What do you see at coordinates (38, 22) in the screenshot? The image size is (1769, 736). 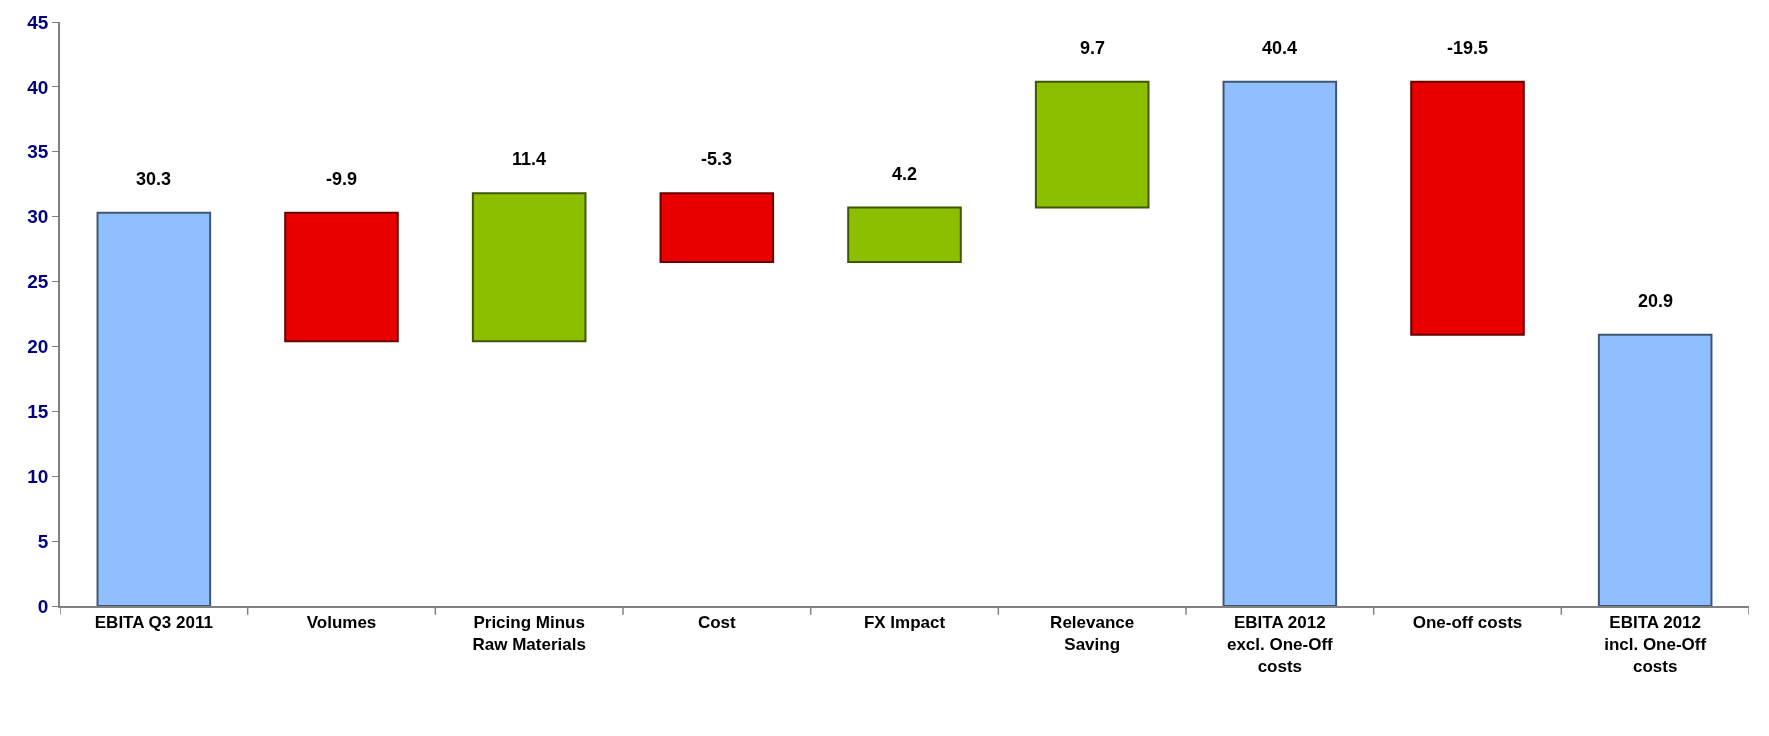 I see `y-tick-label: 45` at bounding box center [38, 22].